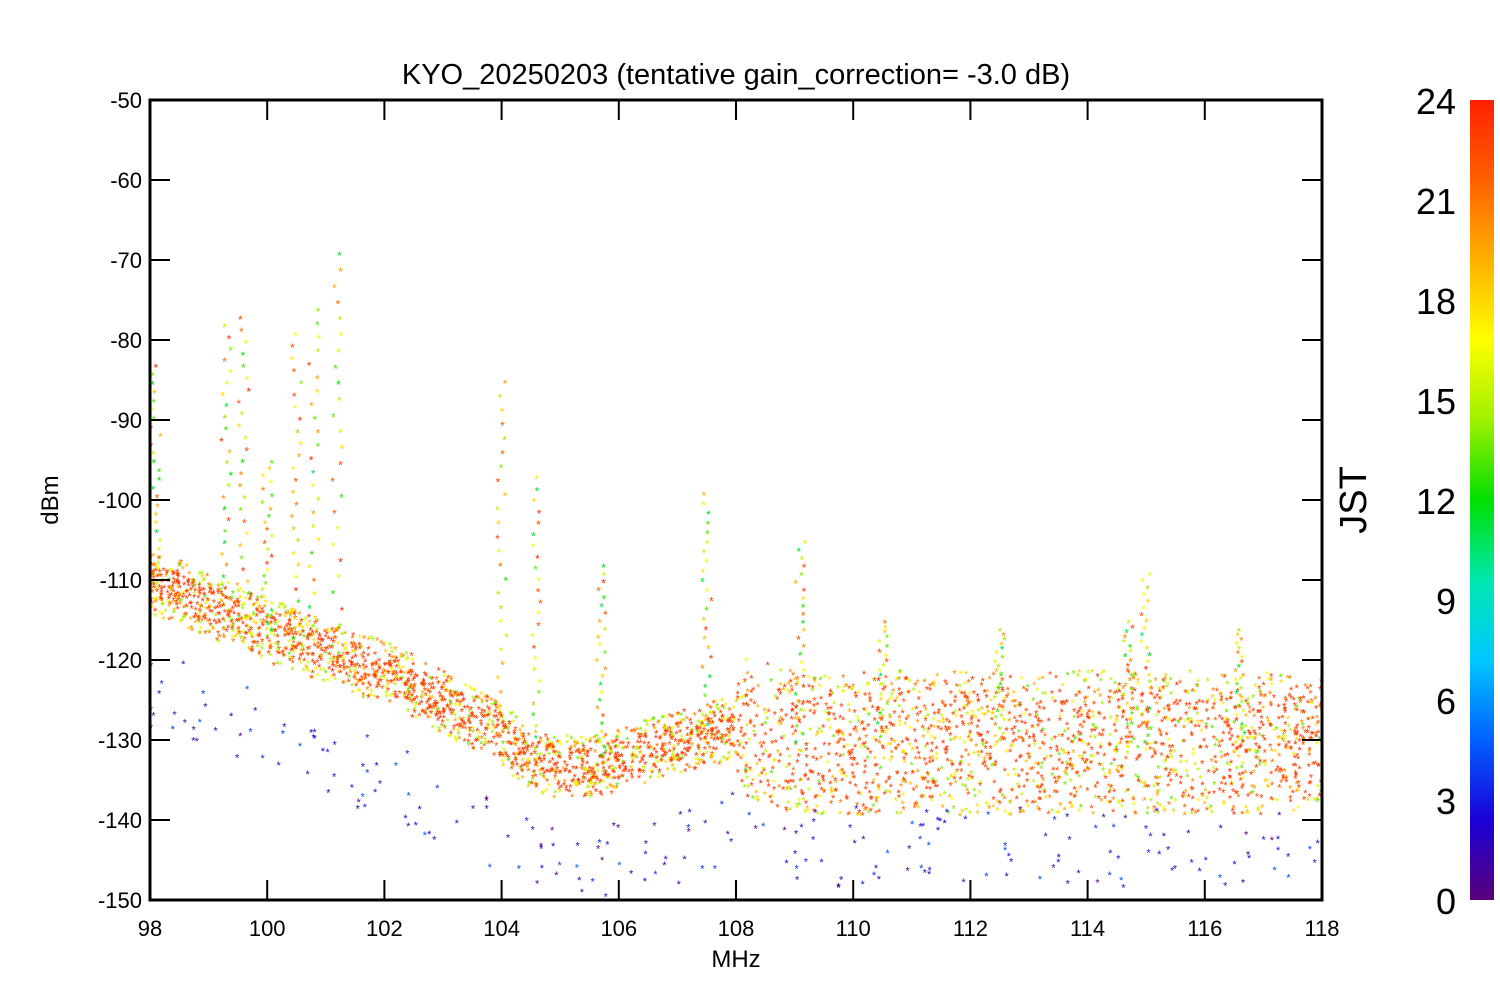 The height and width of the screenshot is (1005, 1500). I want to click on peak-column: **************************, so click(337, 457).